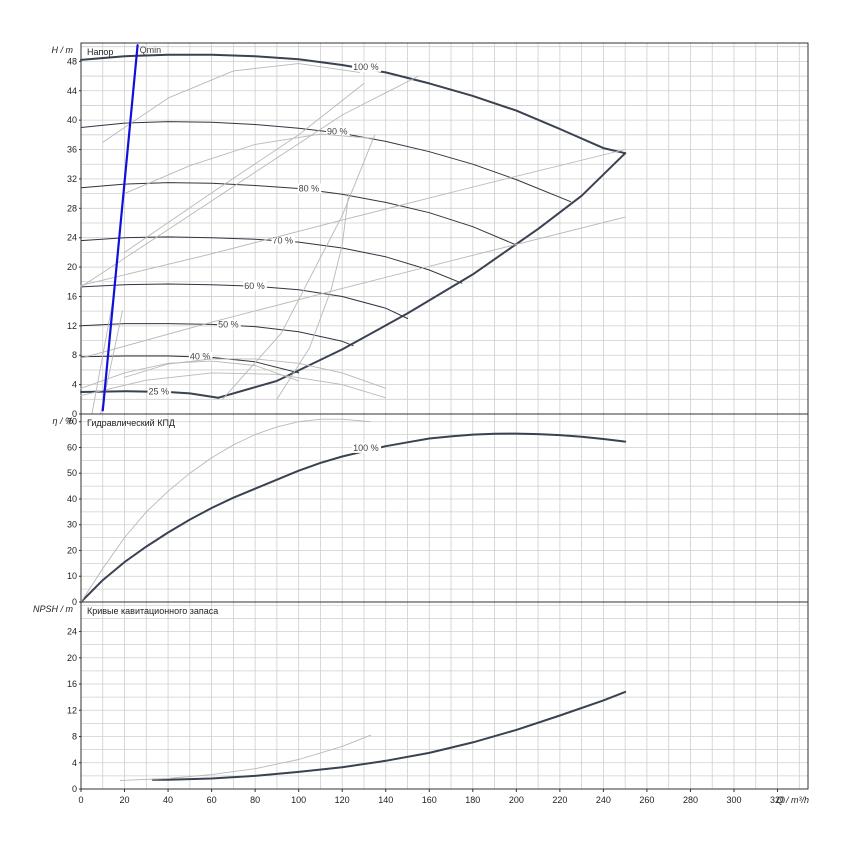 This screenshot has height=850, width=850. Describe the element at coordinates (63, 50) in the screenshot. I see `y-axis-label: H / m` at that location.